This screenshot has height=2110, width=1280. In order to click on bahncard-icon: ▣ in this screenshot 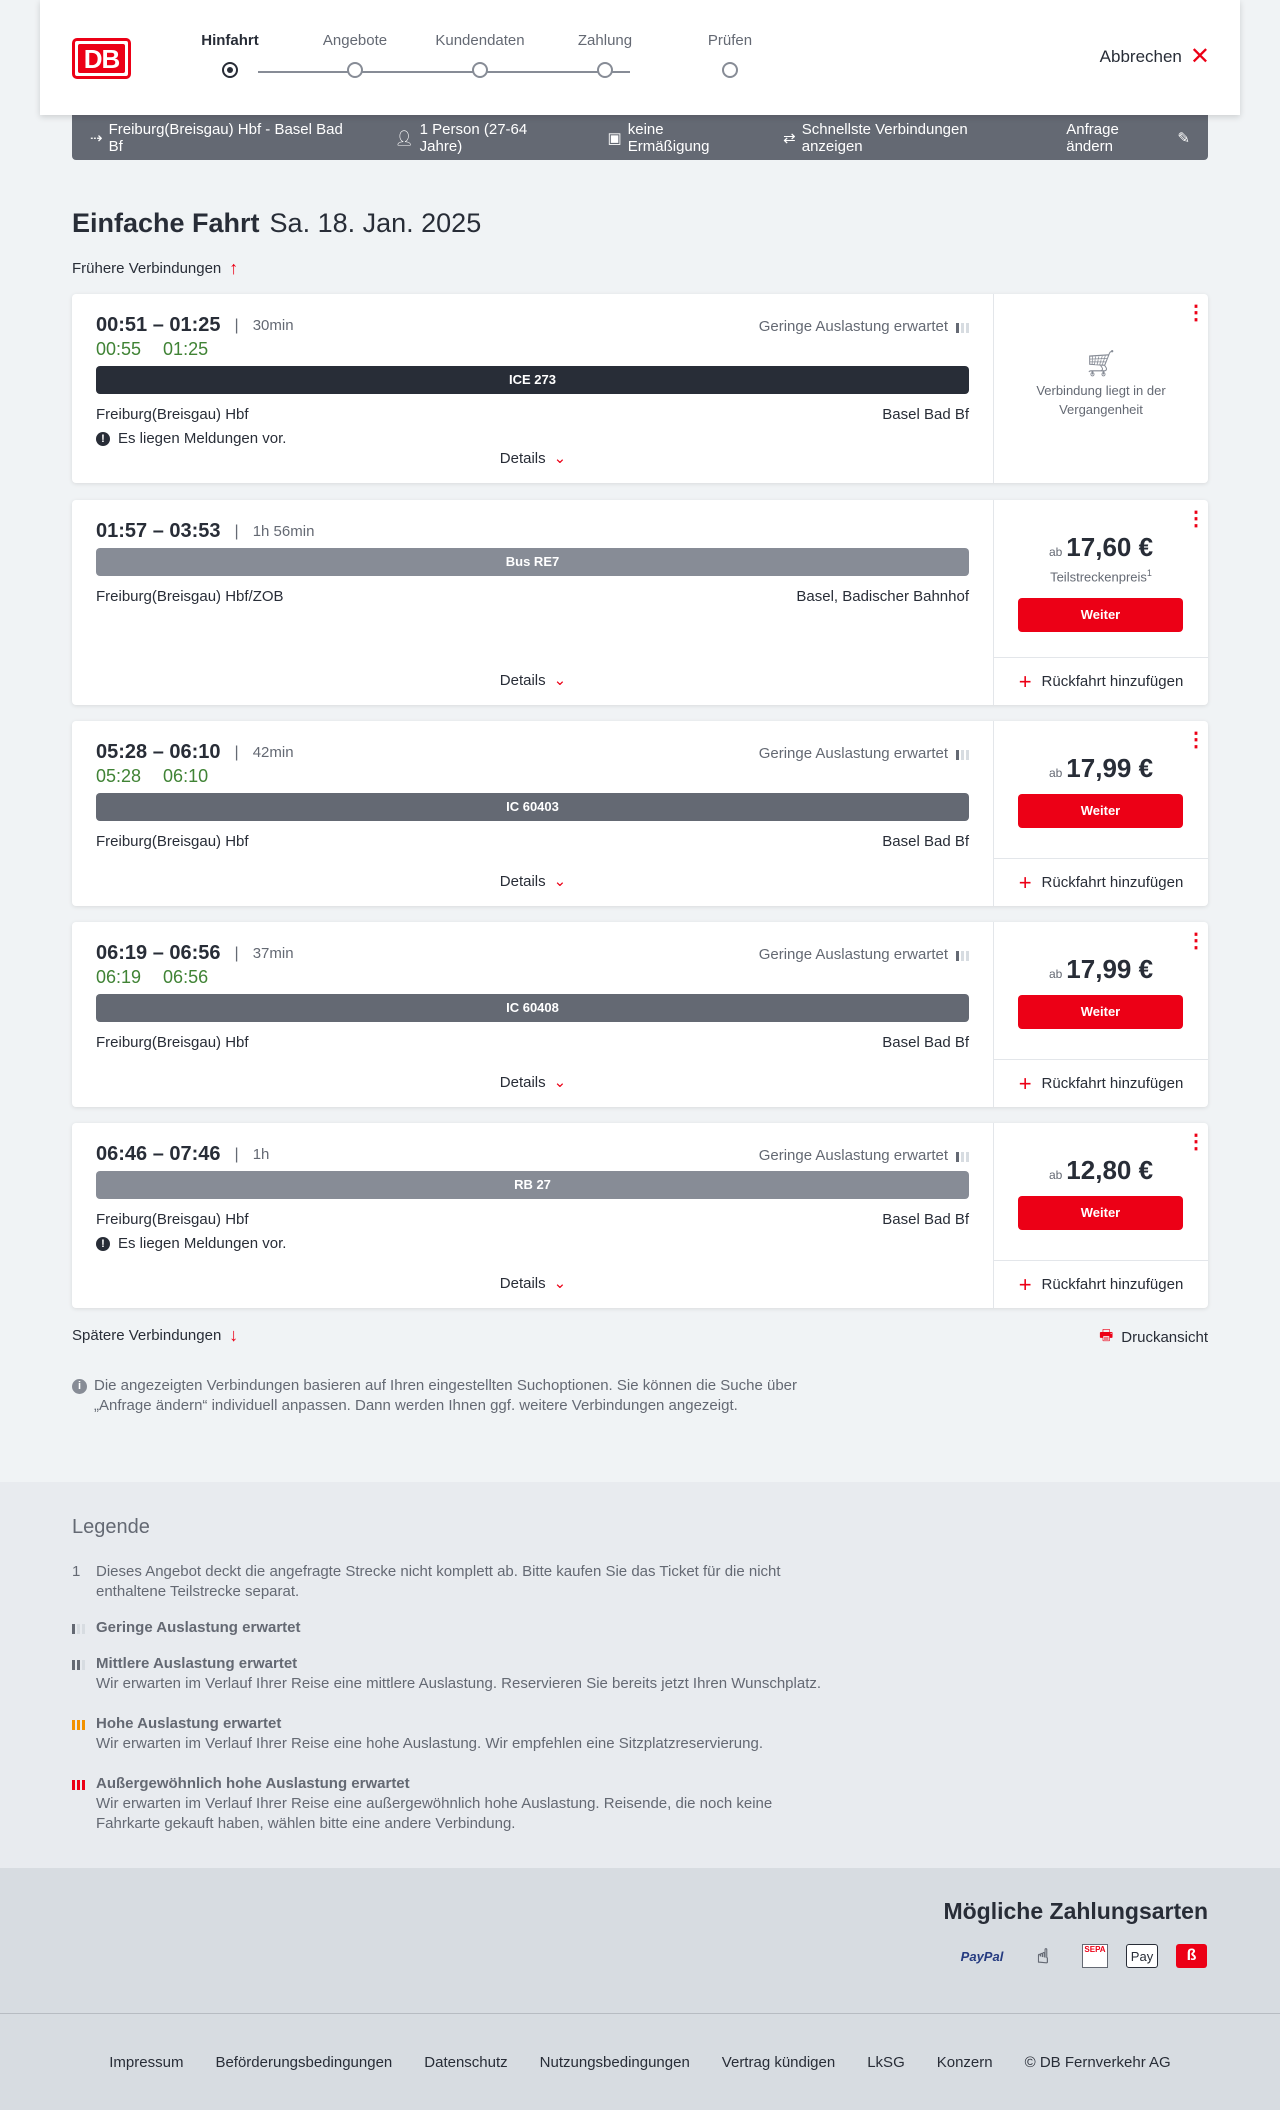, I will do `click(614, 138)`.